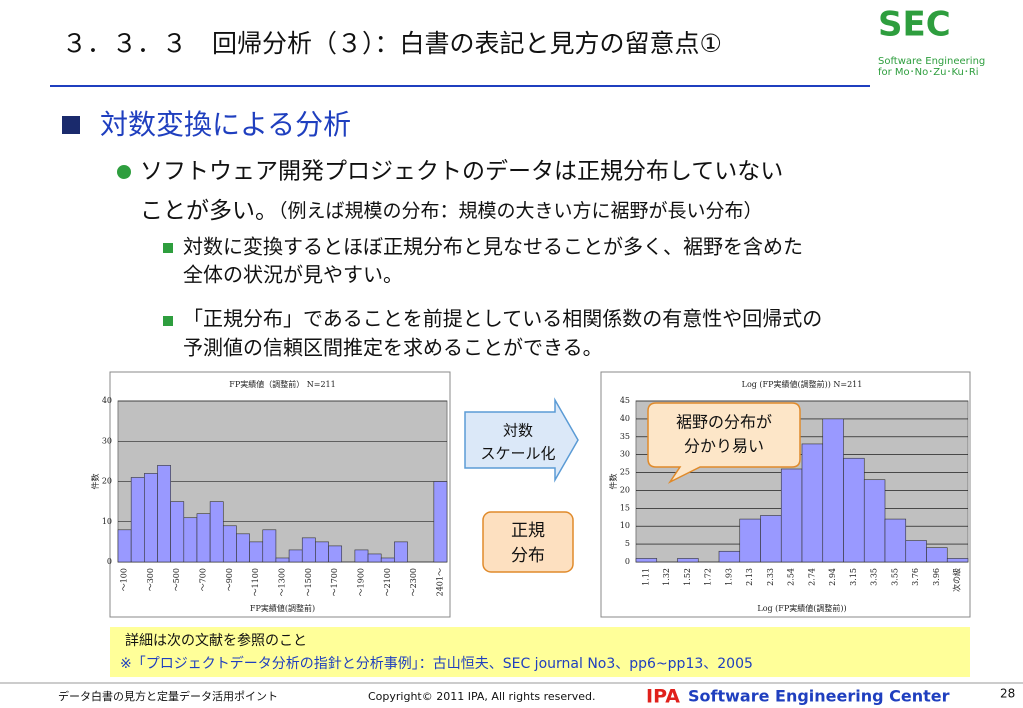  Describe the element at coordinates (150, 579) in the screenshot. I see `x-tick-label: ～300` at that location.